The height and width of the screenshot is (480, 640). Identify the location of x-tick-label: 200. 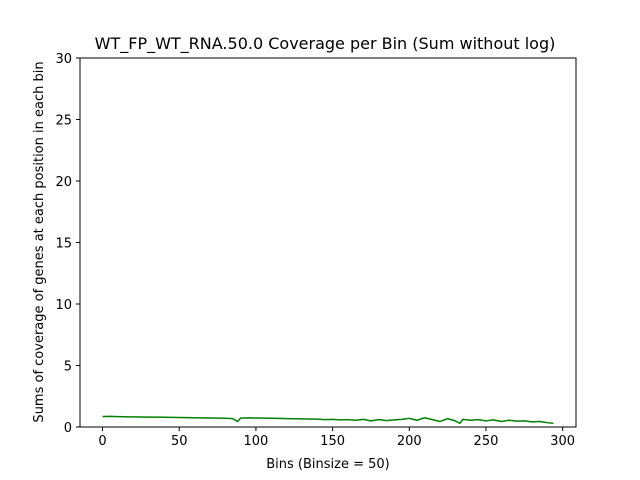
(409, 441).